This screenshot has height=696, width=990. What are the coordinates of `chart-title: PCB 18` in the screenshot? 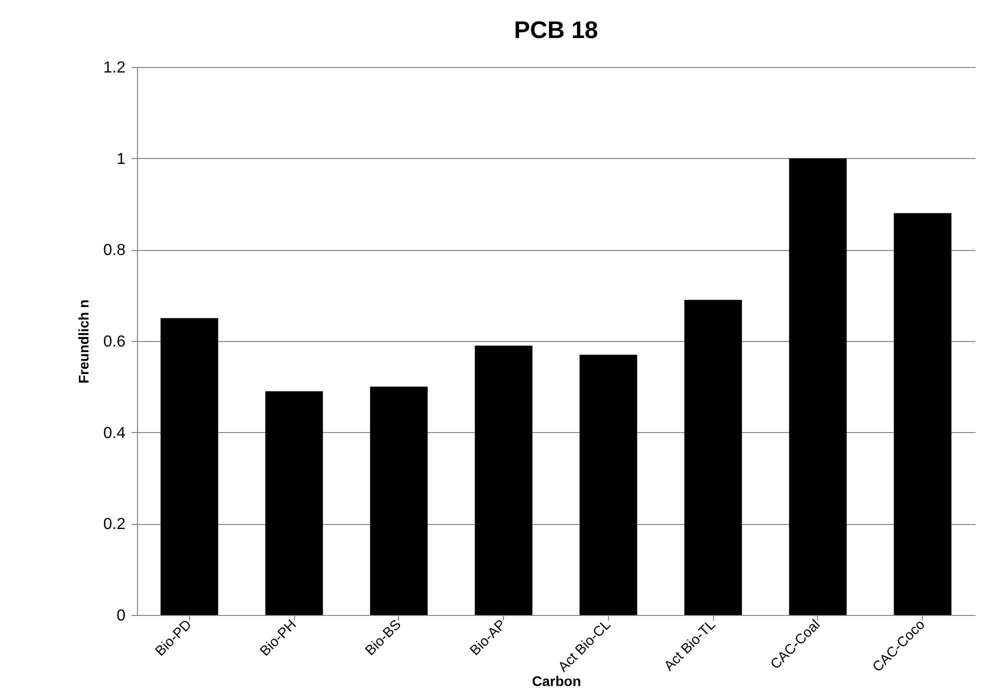 It's located at (556, 30).